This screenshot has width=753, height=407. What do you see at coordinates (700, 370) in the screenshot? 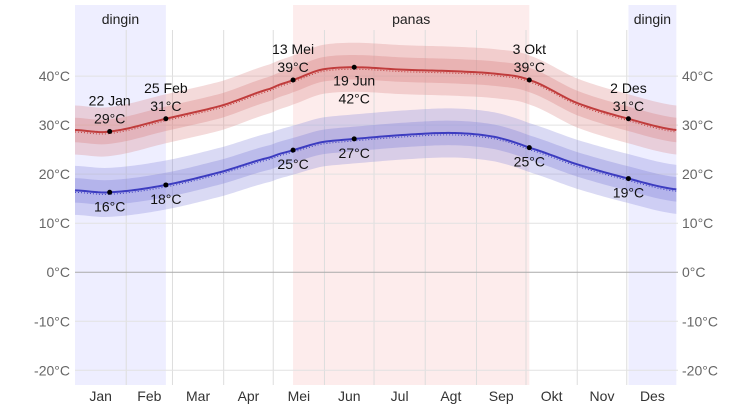
I see `y-tick-label-right: -20°C` at bounding box center [700, 370].